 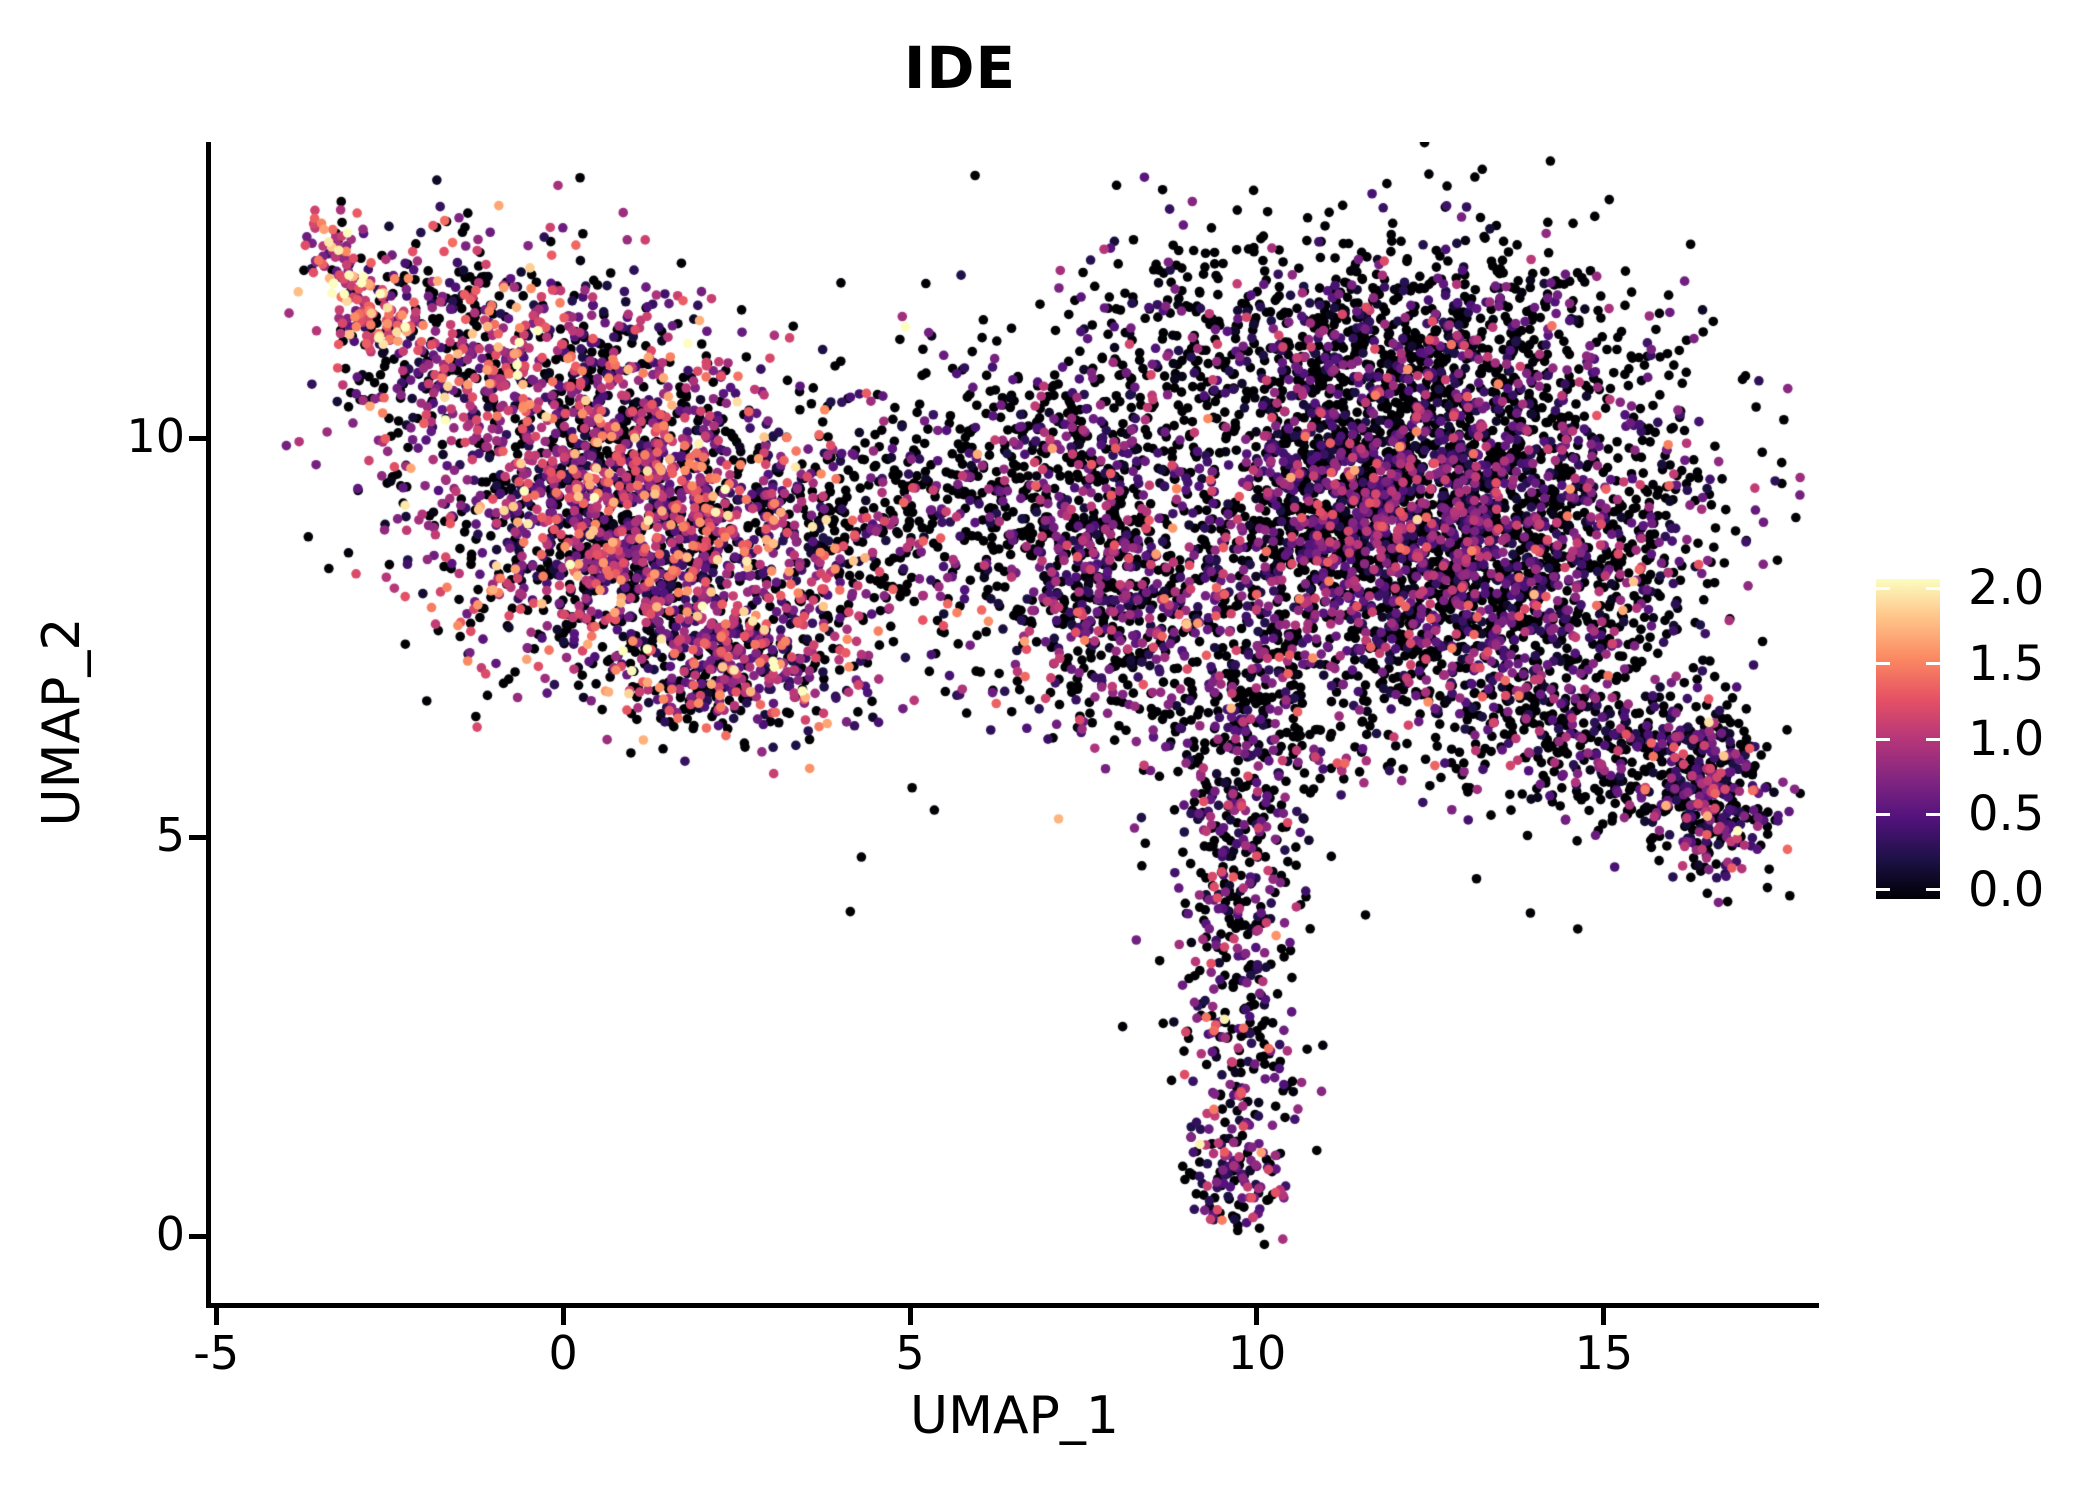 I want to click on y-tick-label: 10, so click(x=155, y=435).